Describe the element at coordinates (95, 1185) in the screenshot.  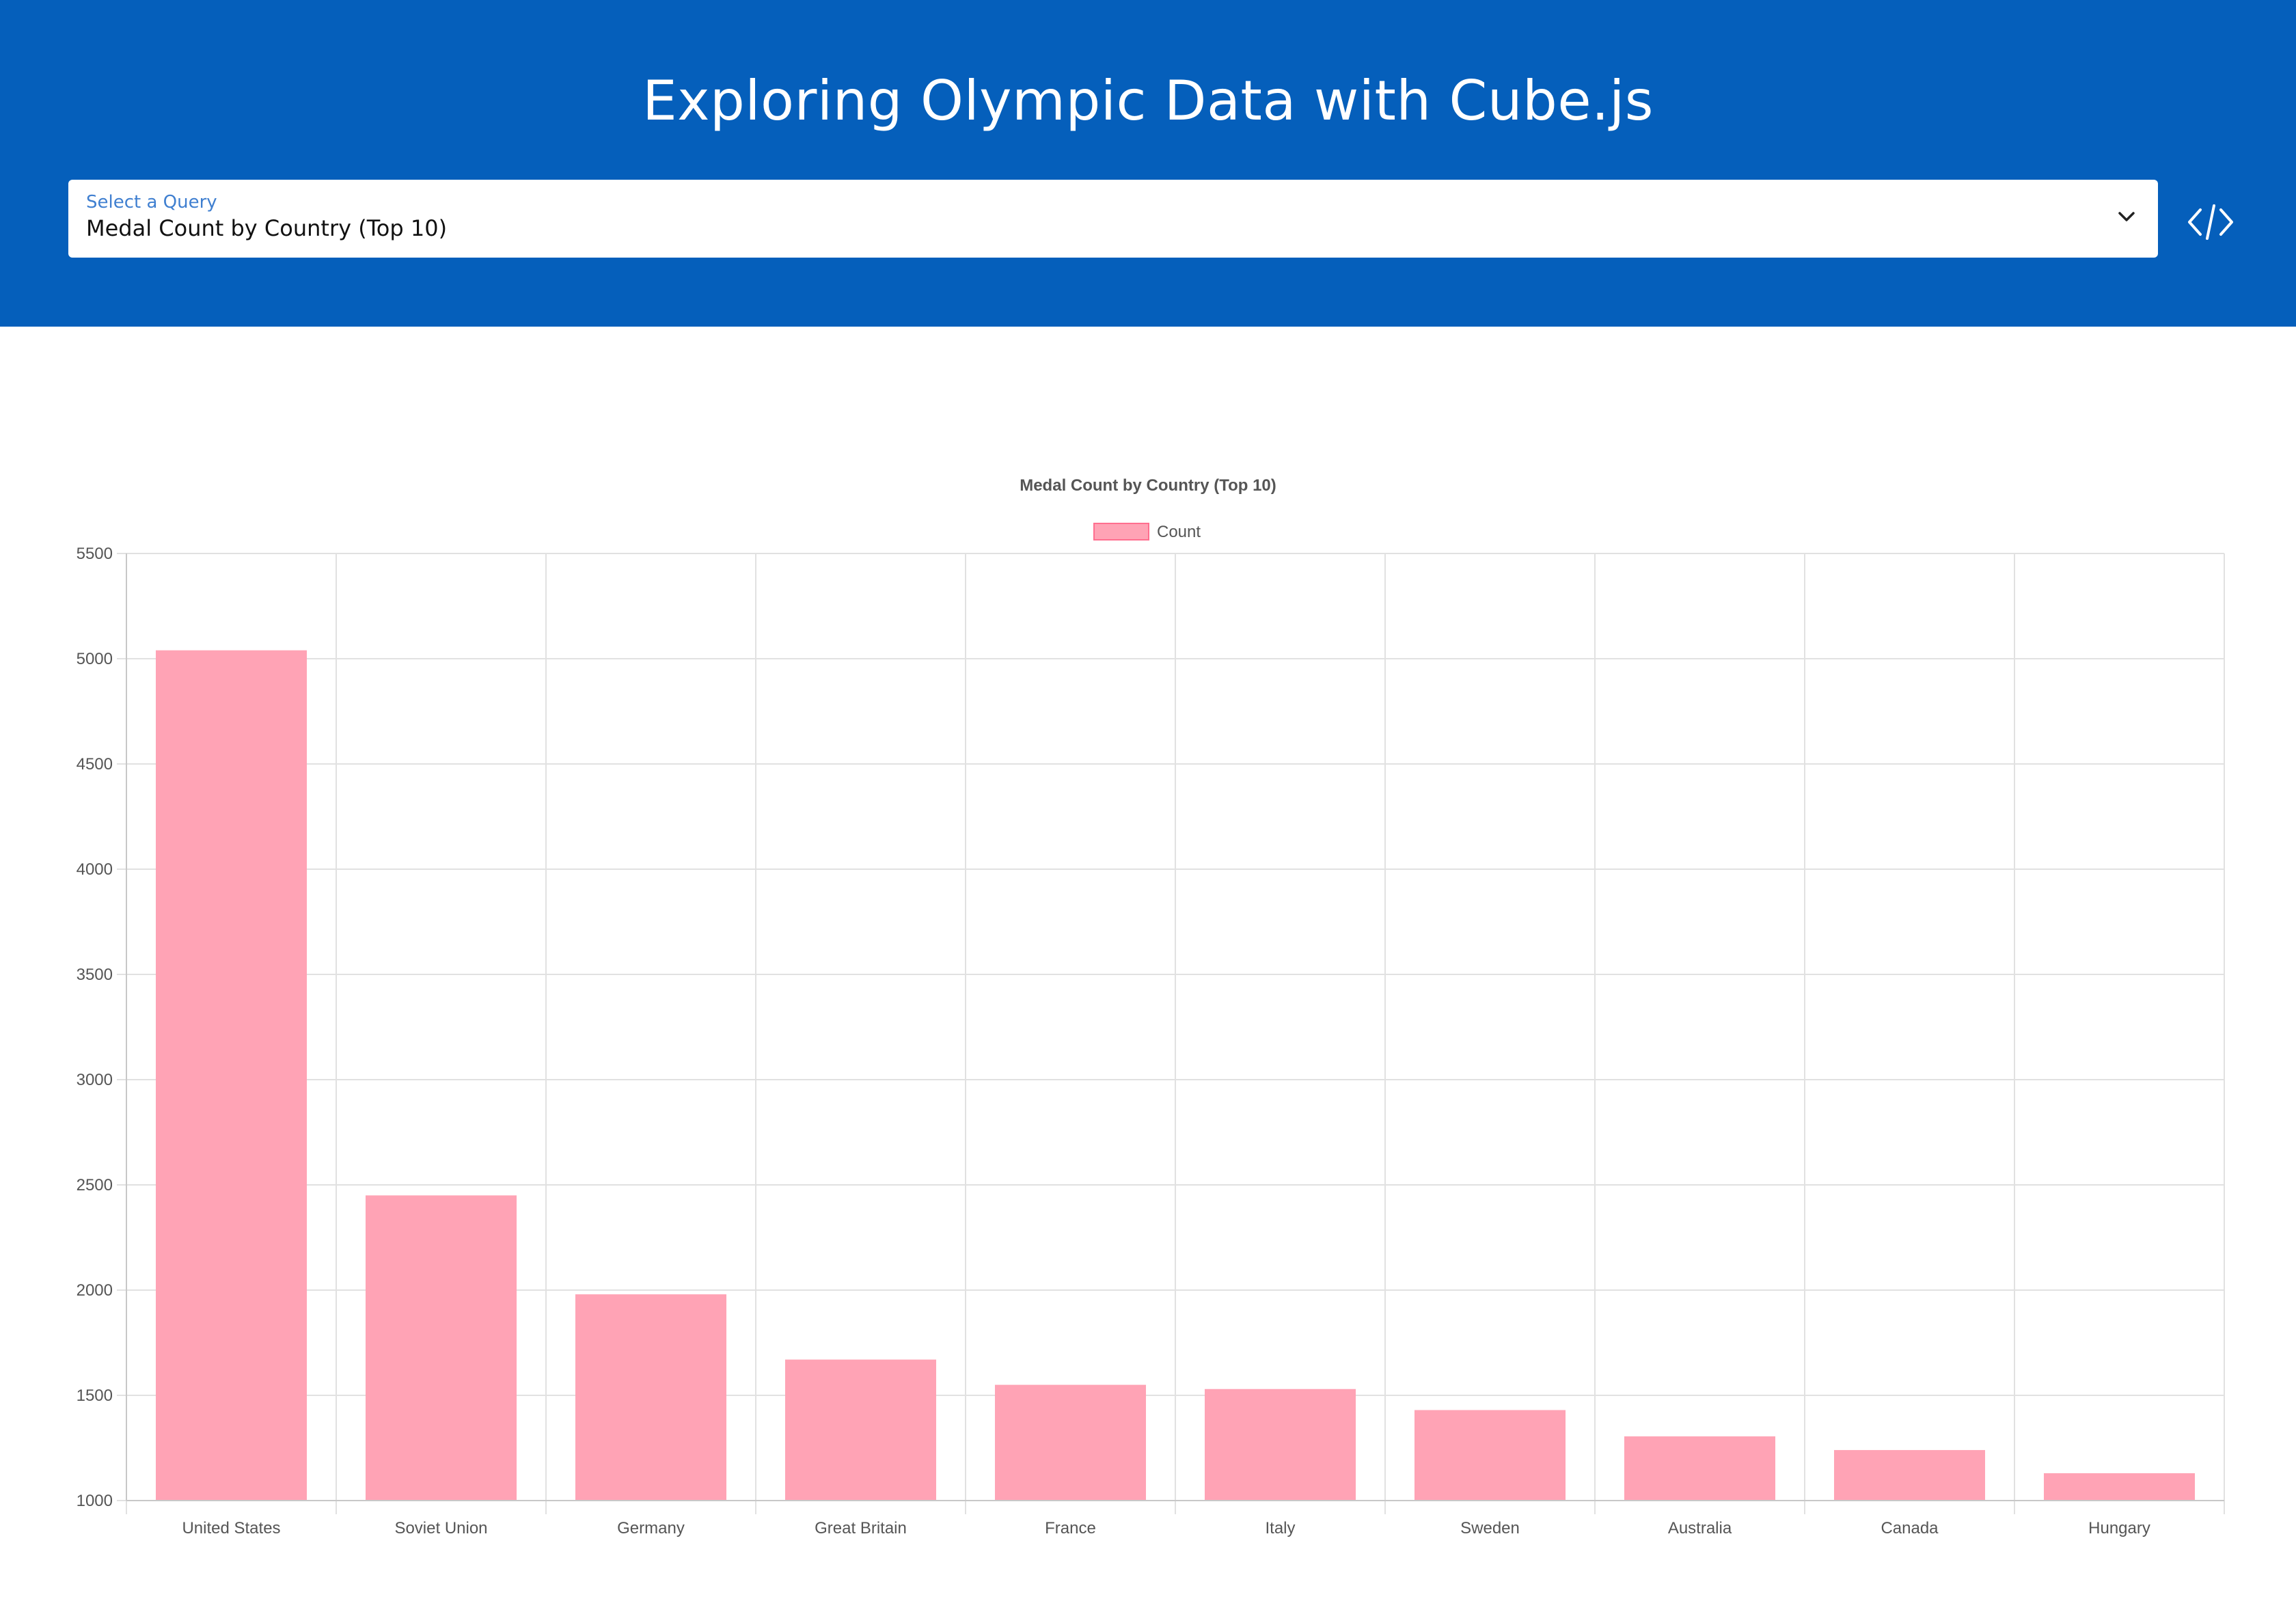
I see `y-tick-label: 2500` at that location.